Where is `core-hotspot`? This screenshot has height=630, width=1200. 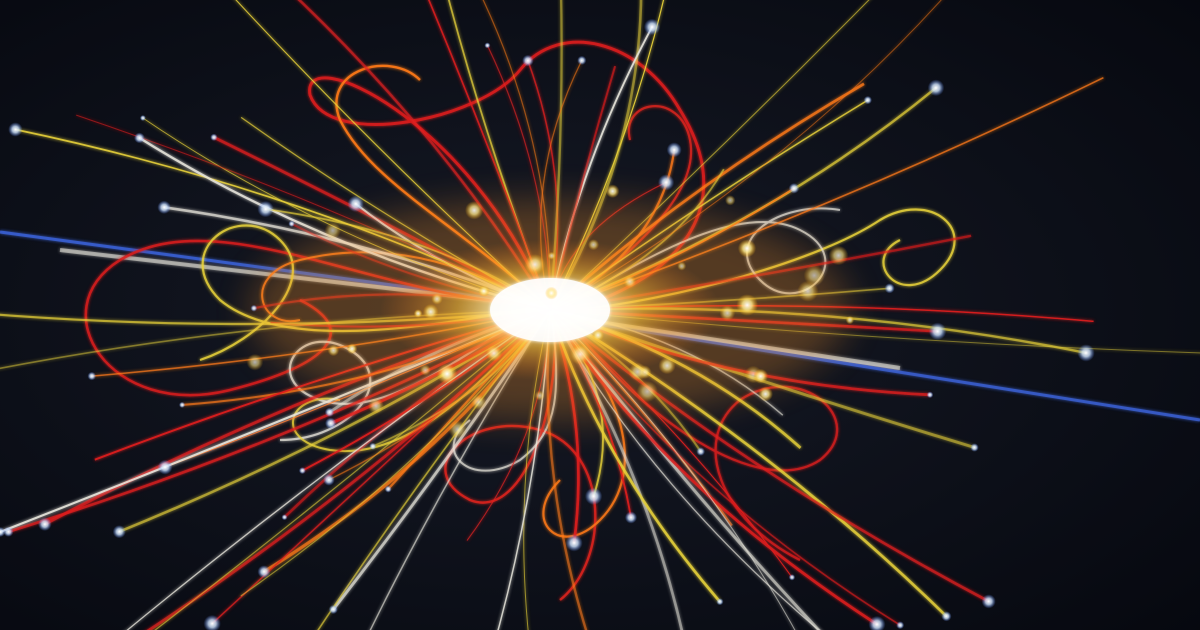 core-hotspot is located at coordinates (550, 310).